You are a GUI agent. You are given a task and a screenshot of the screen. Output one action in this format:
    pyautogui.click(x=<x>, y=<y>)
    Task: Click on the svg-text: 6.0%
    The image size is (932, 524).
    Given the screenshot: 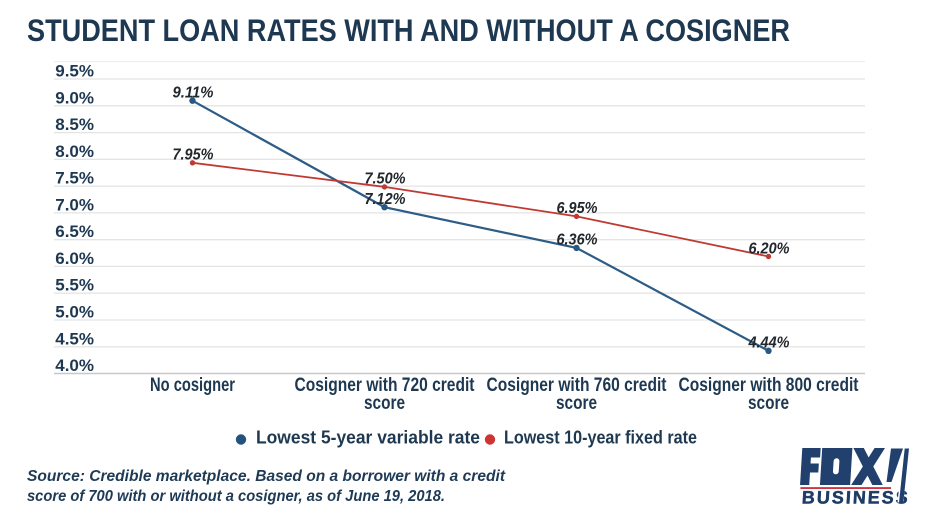 What is the action you would take?
    pyautogui.click(x=74, y=258)
    